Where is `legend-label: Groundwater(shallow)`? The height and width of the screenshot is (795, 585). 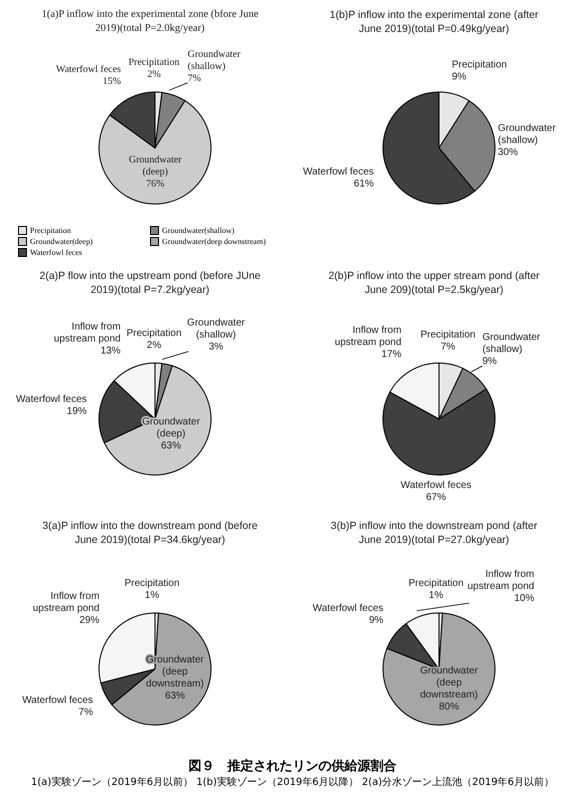 legend-label: Groundwater(shallow) is located at coordinates (198, 230).